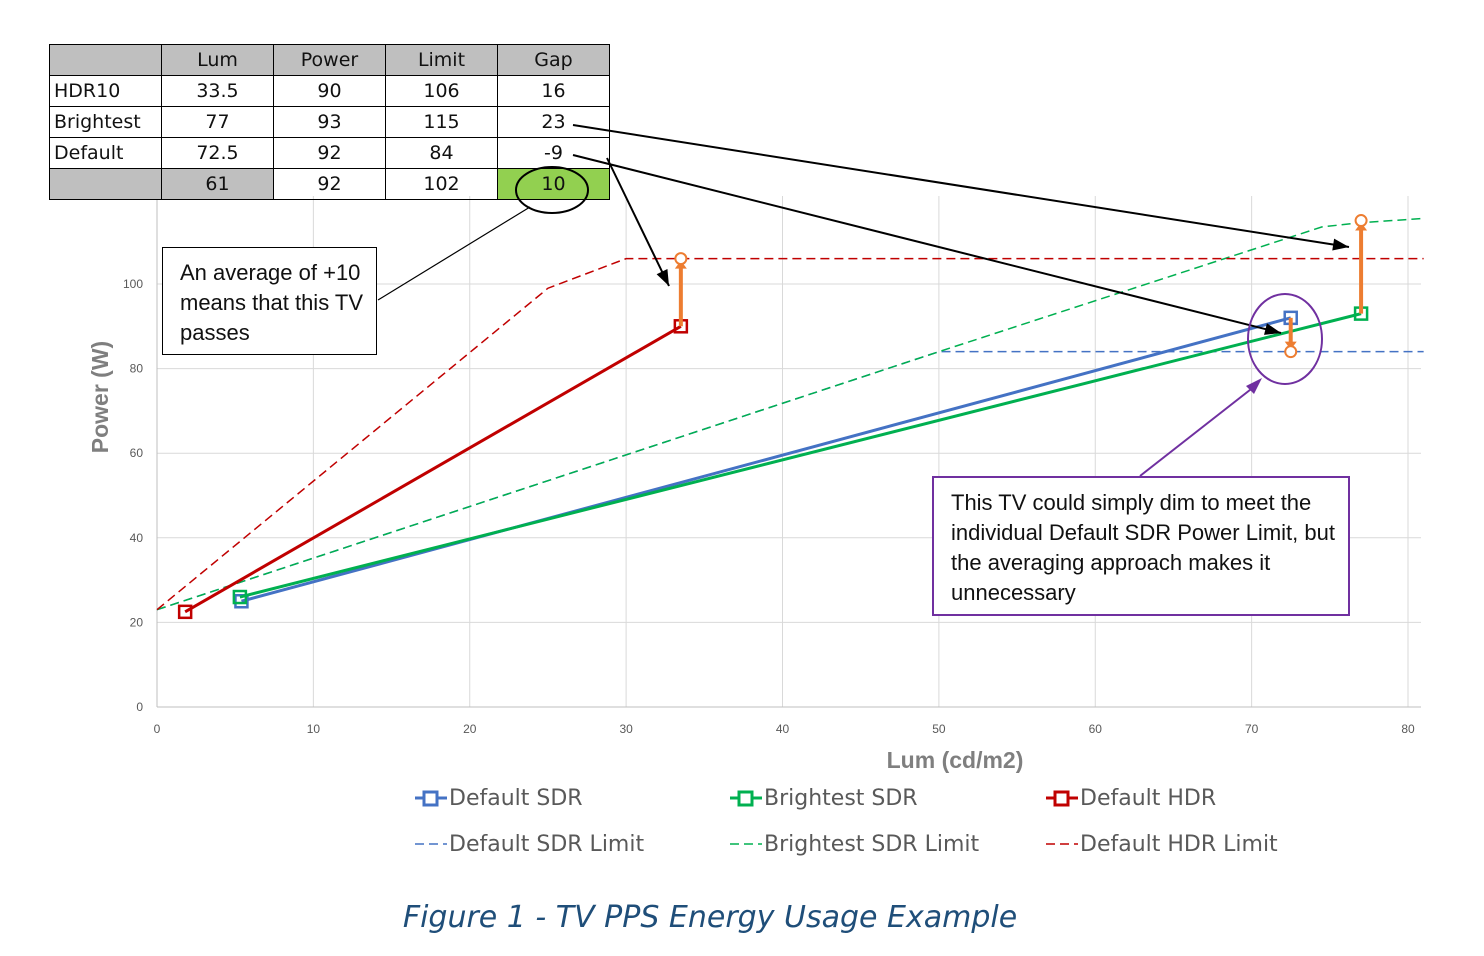 The height and width of the screenshot is (956, 1484). Describe the element at coordinates (783, 729) in the screenshot. I see `x-tick-label: 40` at that location.